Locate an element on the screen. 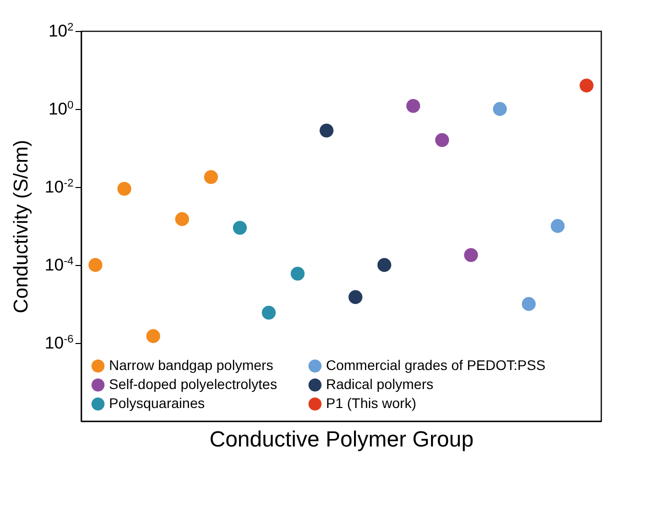 This screenshot has width=645, height=523. y-axis-title: Conductivity (S/cm) is located at coordinates (21, 227).